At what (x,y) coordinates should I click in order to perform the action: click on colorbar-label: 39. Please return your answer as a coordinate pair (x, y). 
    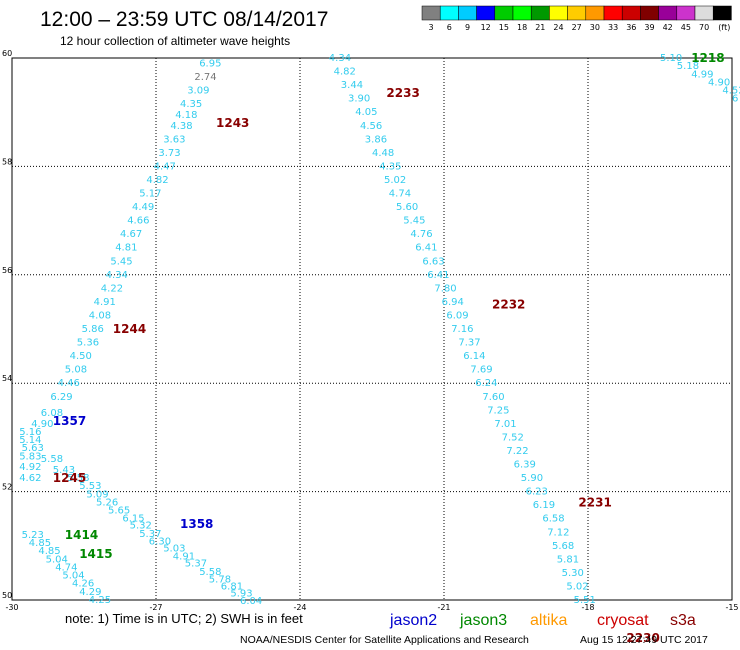
    Looking at the image, I should click on (649, 27).